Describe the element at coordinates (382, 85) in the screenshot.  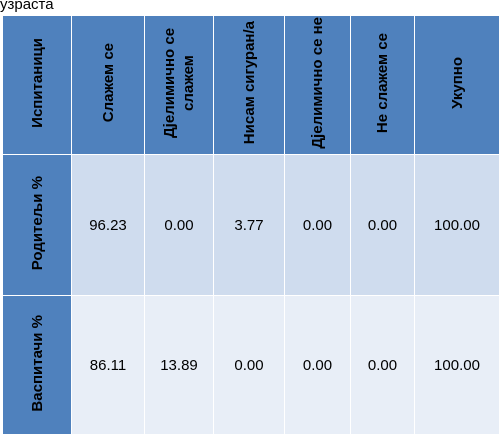
I see `column-header-disagree: Не слажем се` at that location.